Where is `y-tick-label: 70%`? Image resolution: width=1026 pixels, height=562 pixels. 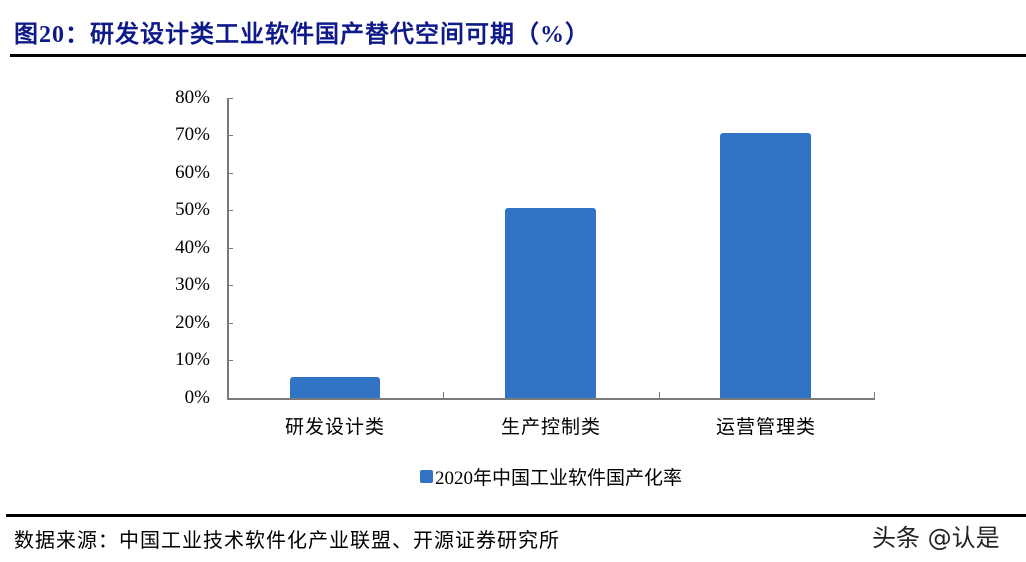 y-tick-label: 70% is located at coordinates (192, 134).